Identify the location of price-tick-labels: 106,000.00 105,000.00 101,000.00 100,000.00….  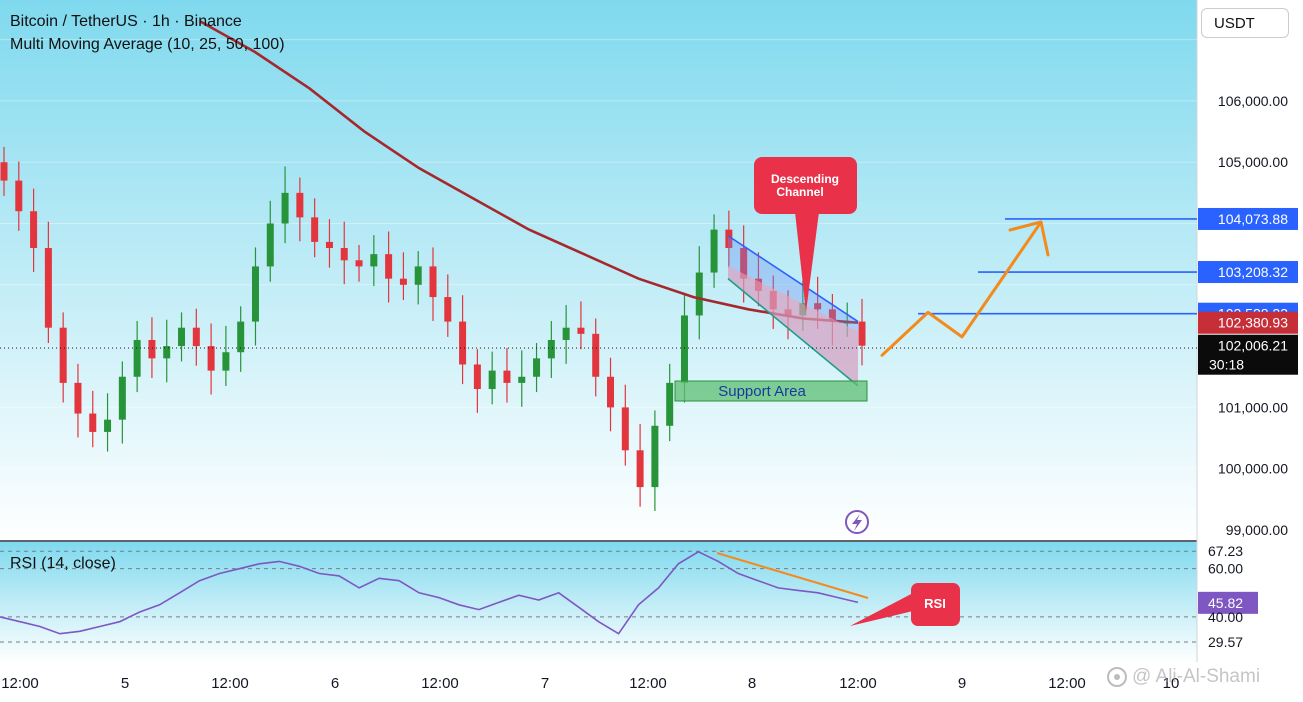
(1253, 315).